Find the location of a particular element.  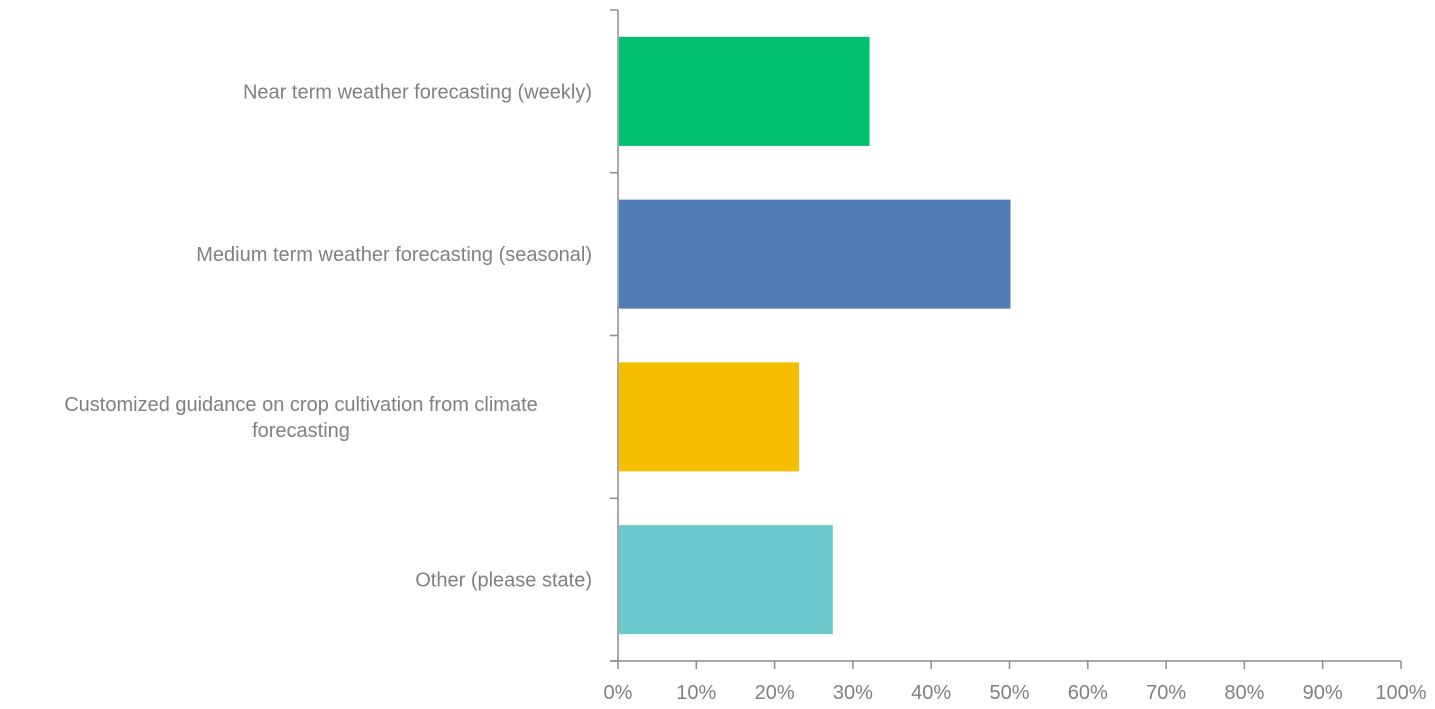

x-tick-labels: 0% 10% 20% 30% 40% 50% 60% 70% 80% 90% 100% is located at coordinates (1015, 693).